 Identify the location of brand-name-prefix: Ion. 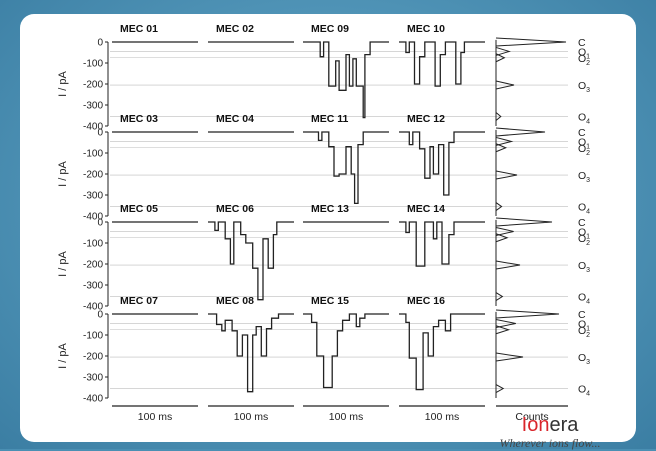
(535, 425).